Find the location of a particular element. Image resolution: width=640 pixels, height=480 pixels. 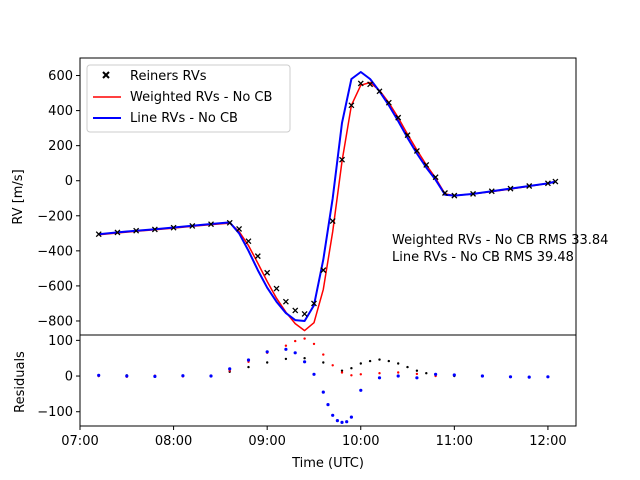

main-y-tick-label: 400 is located at coordinates (60, 111).